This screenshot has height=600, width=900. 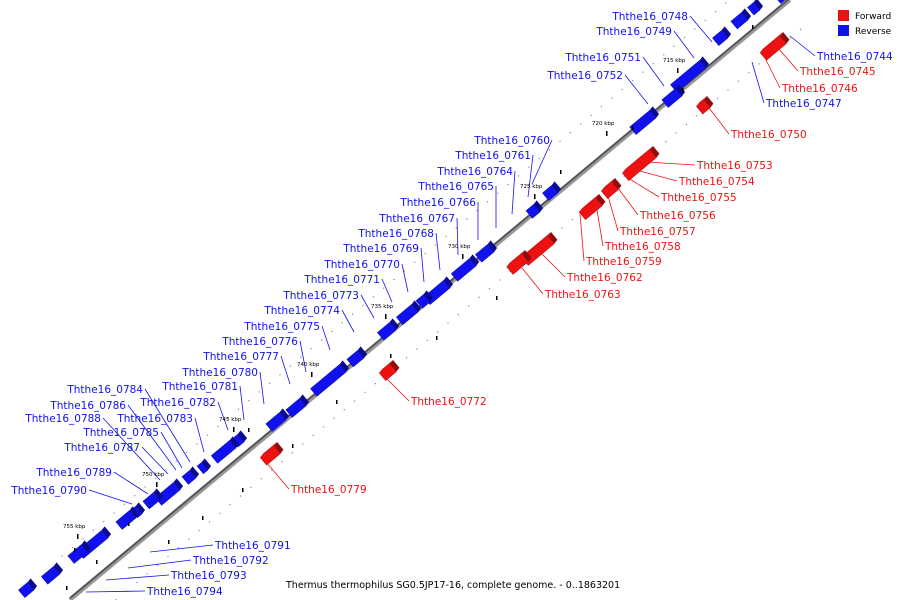 I want to click on gene-label: Ththe16_0760, so click(x=511, y=141).